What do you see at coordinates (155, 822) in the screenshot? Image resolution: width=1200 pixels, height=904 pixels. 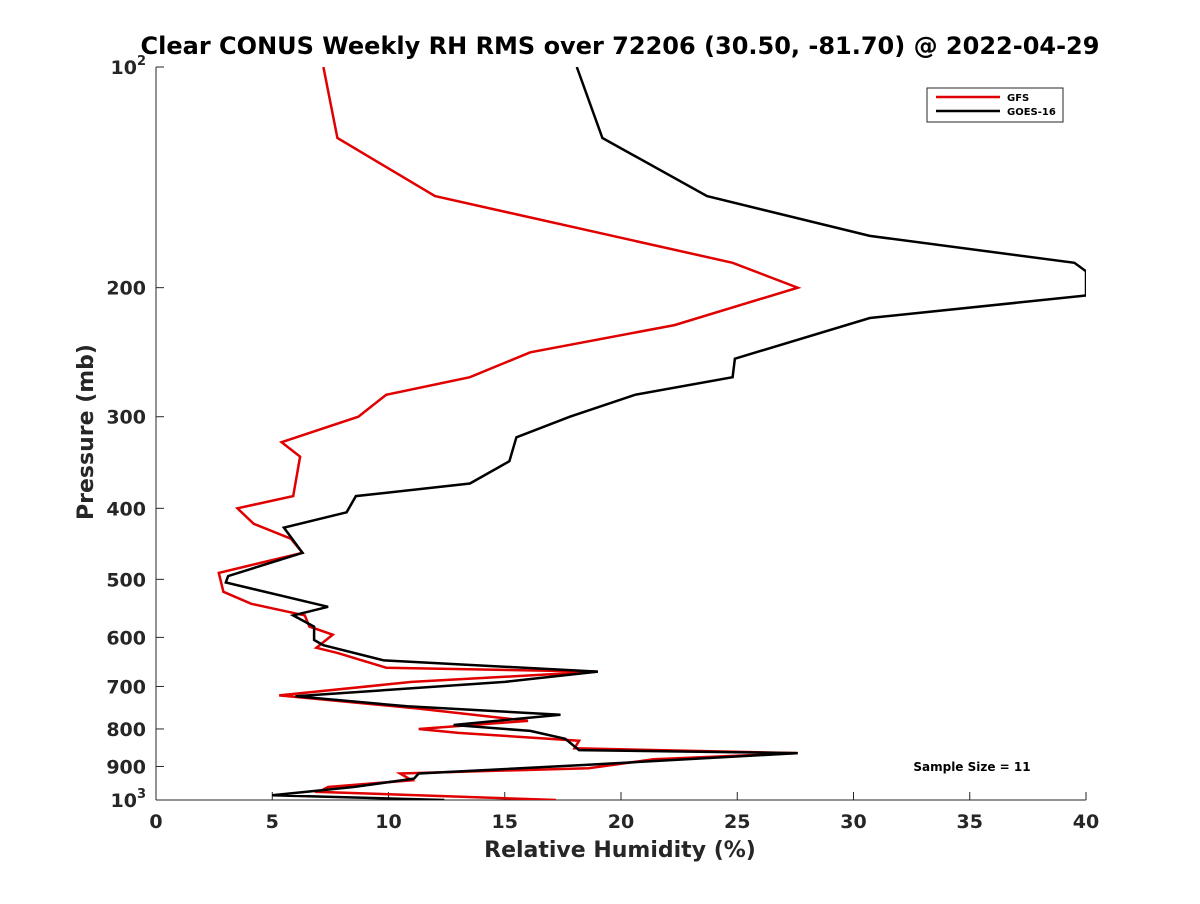 I see `x-tick-label: 0` at bounding box center [155, 822].